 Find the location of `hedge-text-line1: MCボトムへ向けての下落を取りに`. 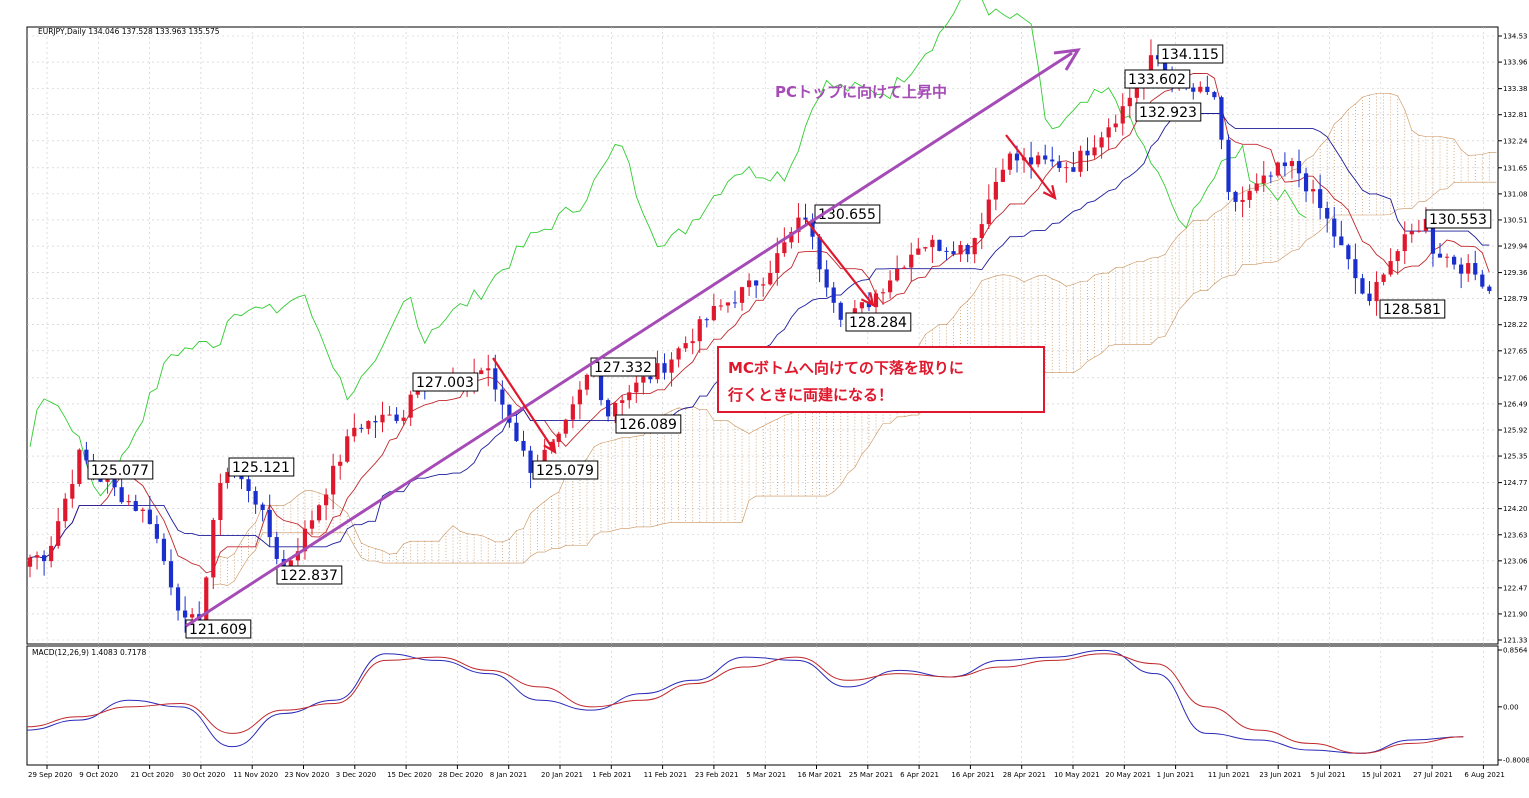

hedge-text-line1: MCボトムへ向けての下落を取りに is located at coordinates (846, 368).